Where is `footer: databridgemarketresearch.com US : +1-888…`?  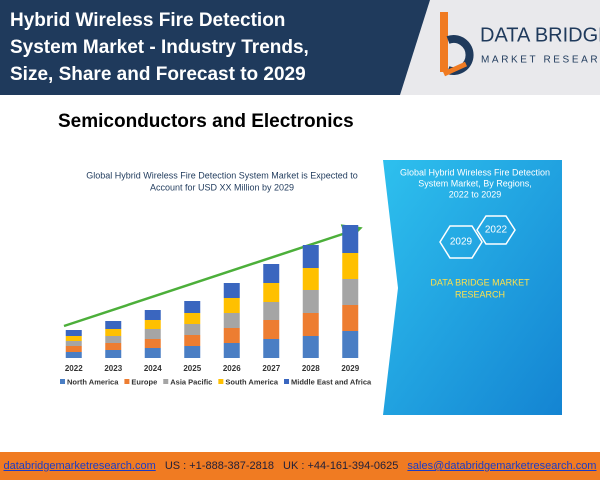
footer: databridgemarketresearch.com US : +1-888… is located at coordinates (300, 466).